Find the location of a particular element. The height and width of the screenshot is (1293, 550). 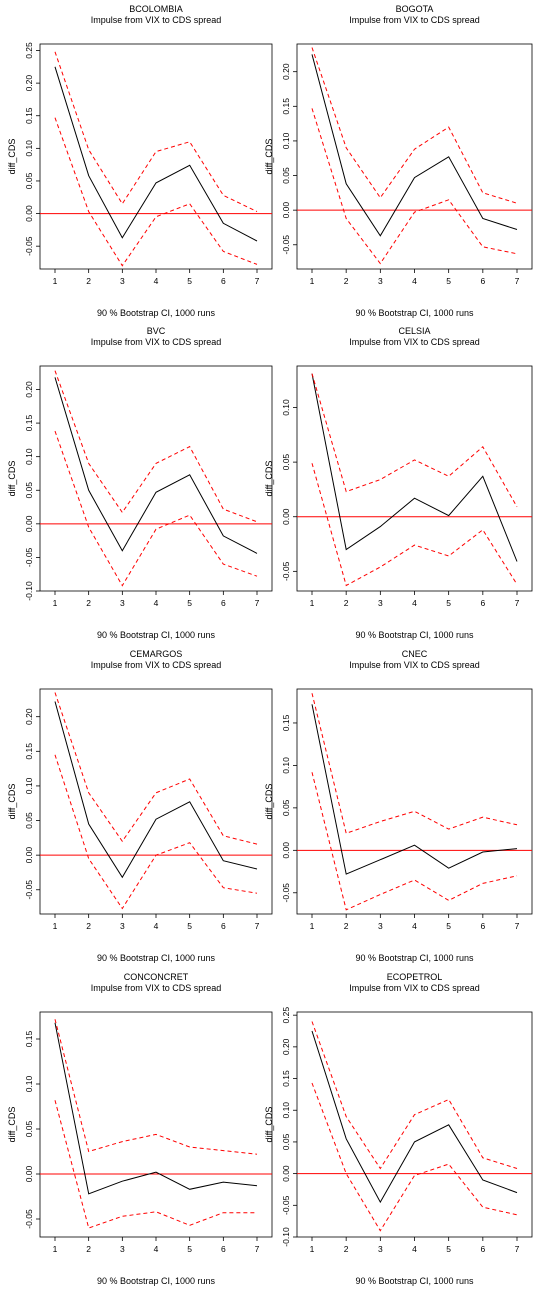

panel-title: CONCONCRET is located at coordinates (156, 977).